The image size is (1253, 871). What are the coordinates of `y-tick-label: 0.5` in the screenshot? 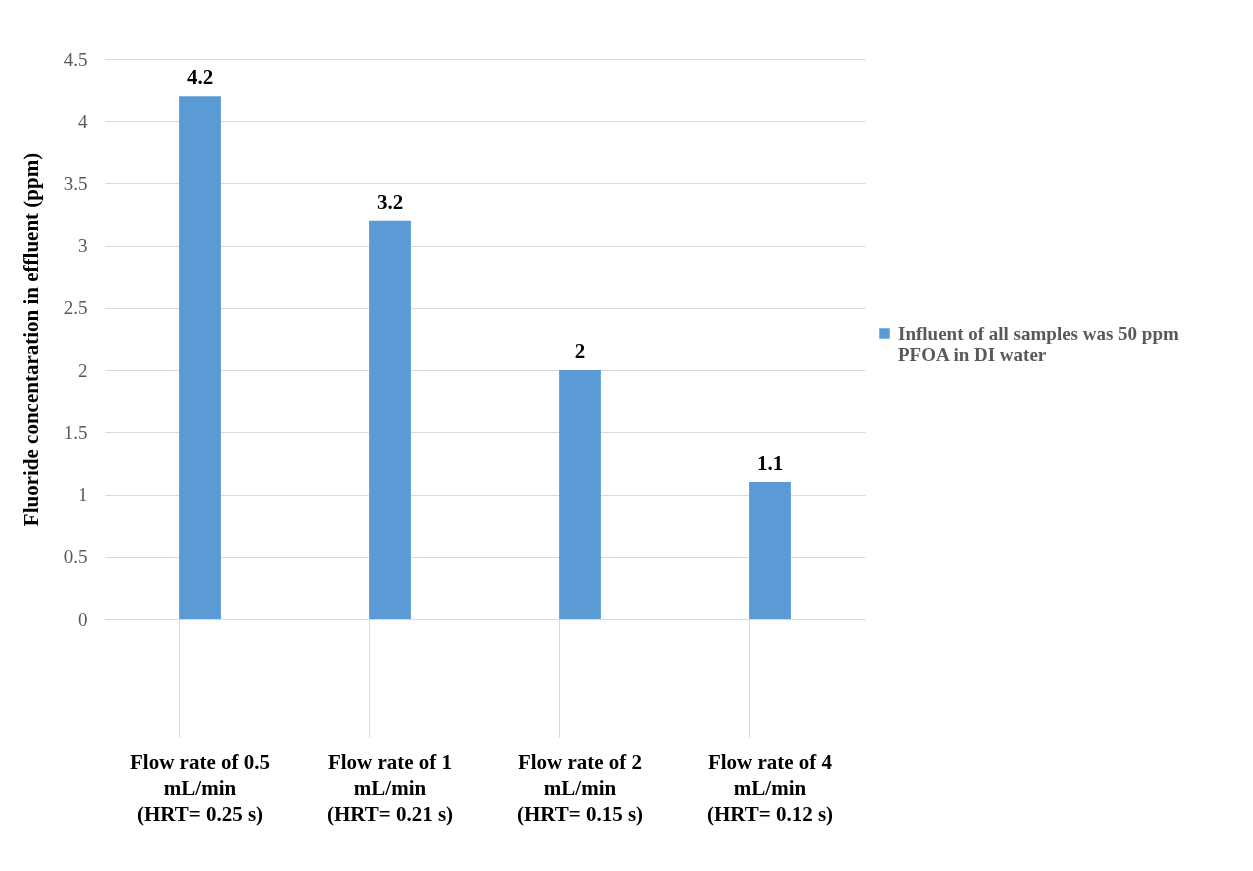 It's located at (75, 557).